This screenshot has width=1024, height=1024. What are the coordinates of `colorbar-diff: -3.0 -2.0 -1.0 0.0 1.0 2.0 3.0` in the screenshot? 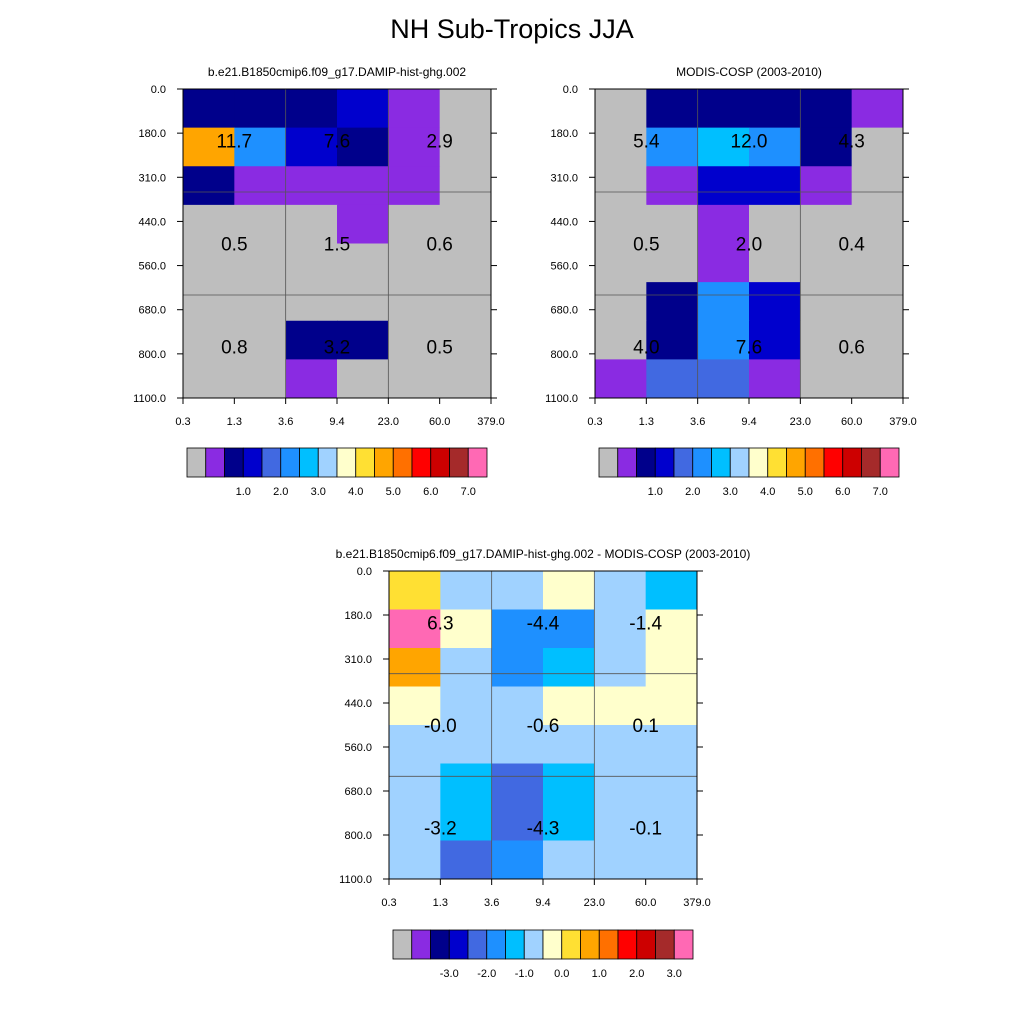 It's located at (543, 954).